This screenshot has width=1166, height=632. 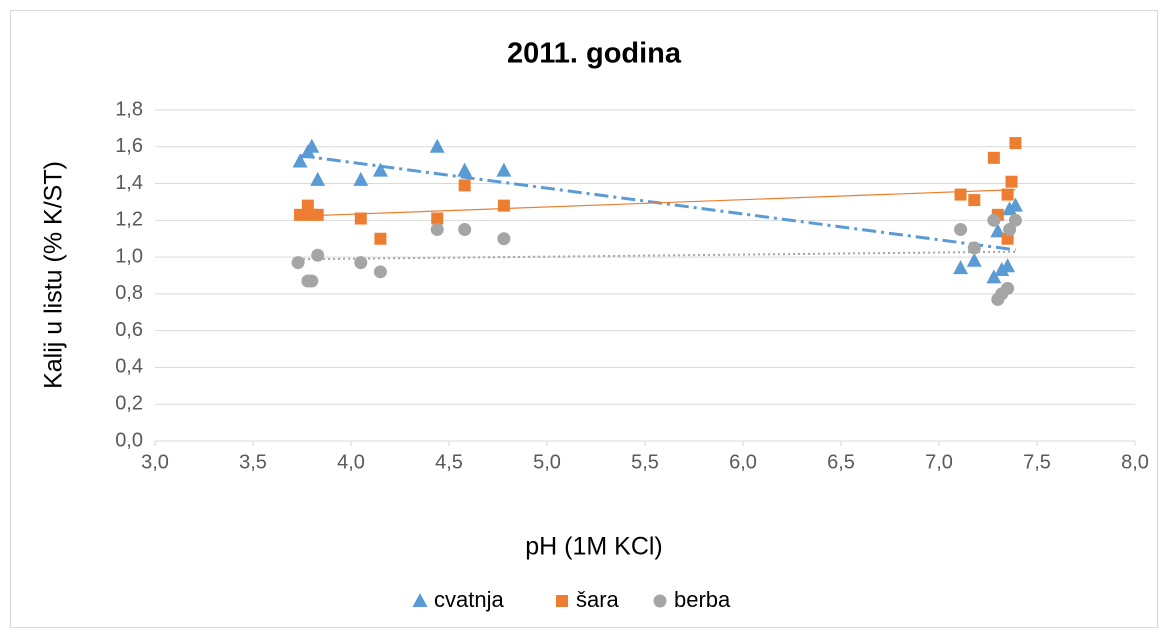 I want to click on y-tick-label: 1,6, so click(x=129, y=146).